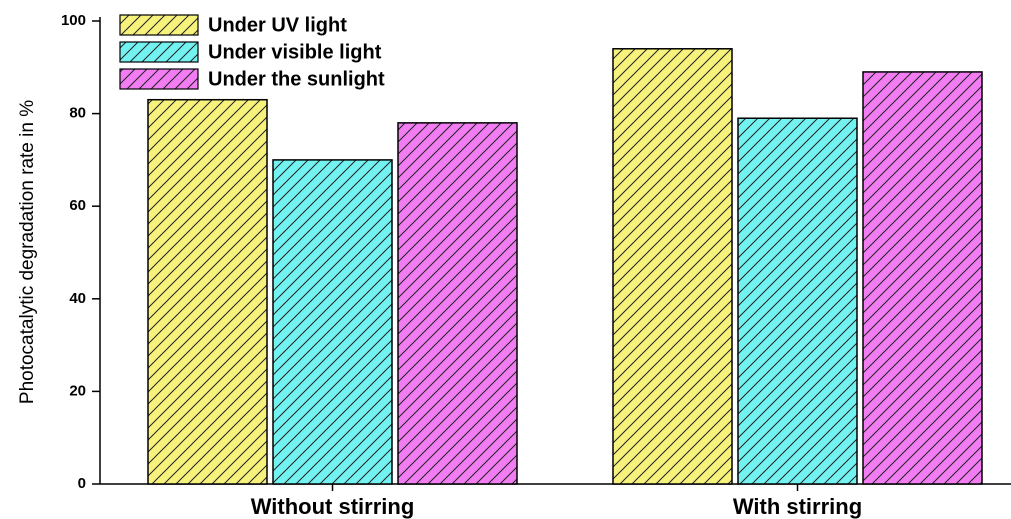 The width and height of the screenshot is (1011, 519). What do you see at coordinates (77, 113) in the screenshot?
I see `y-tick-label: 80` at bounding box center [77, 113].